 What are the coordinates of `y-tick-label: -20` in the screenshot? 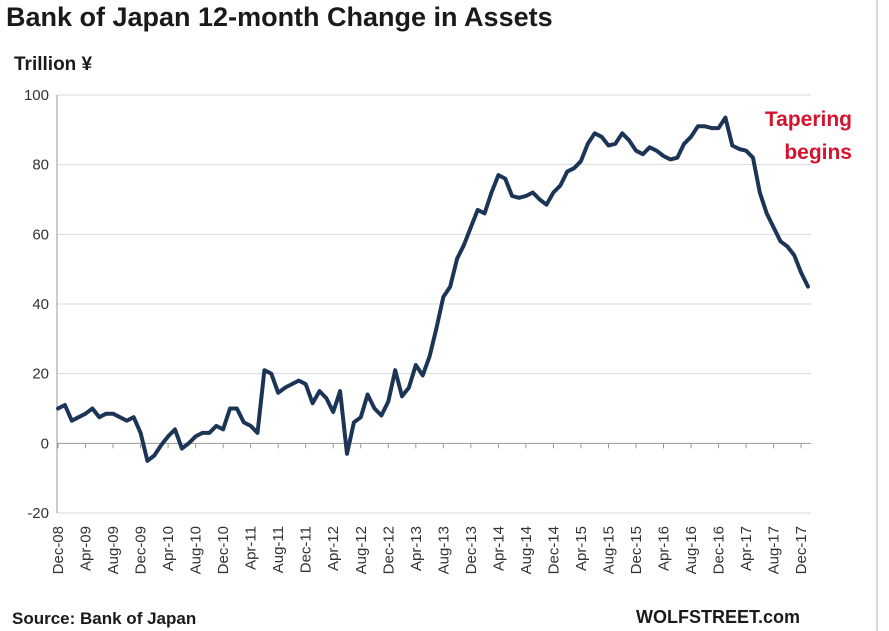 It's located at (38, 513).